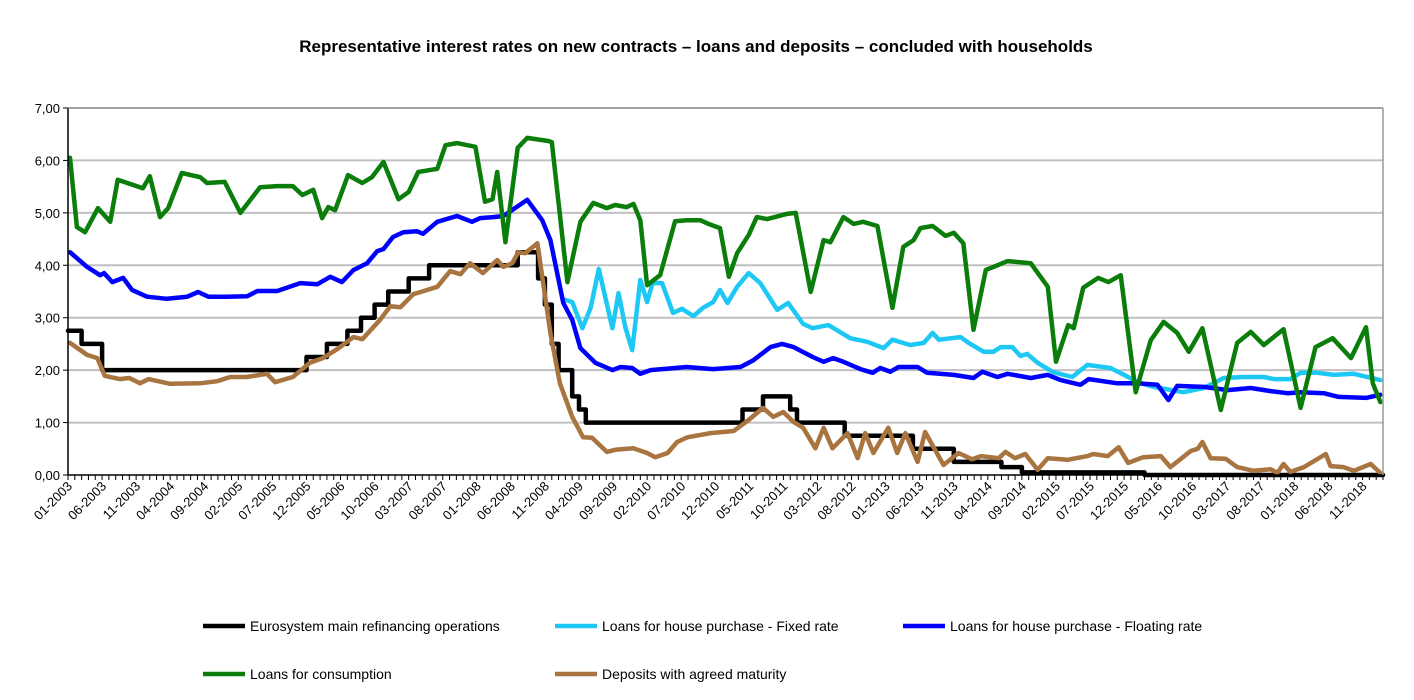 This screenshot has height=700, width=1414. What do you see at coordinates (1348, 501) in the screenshot?
I see `x-tick-label: 11-2018` at bounding box center [1348, 501].